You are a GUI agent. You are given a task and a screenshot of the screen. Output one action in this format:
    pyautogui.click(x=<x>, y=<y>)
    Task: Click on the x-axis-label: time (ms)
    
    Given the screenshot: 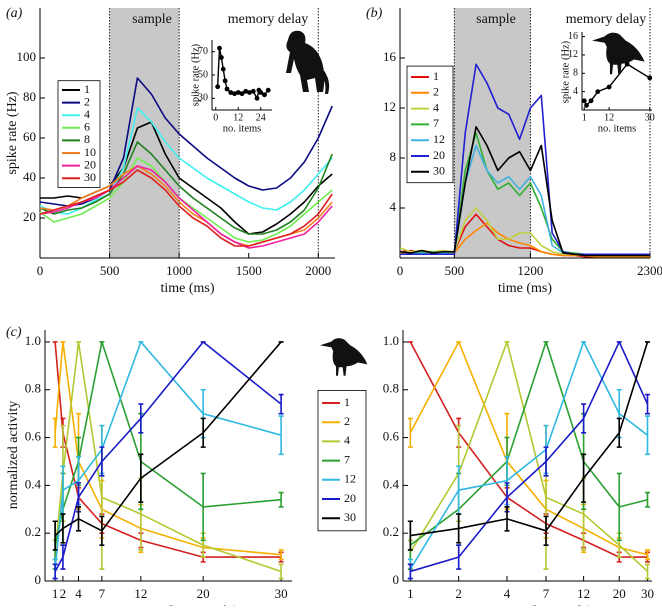 What is the action you would take?
    pyautogui.click(x=525, y=288)
    